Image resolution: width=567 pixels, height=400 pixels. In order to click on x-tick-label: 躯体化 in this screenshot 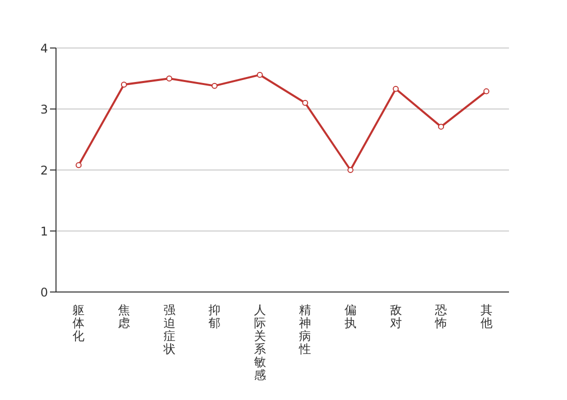, I will do `click(78, 323)`.